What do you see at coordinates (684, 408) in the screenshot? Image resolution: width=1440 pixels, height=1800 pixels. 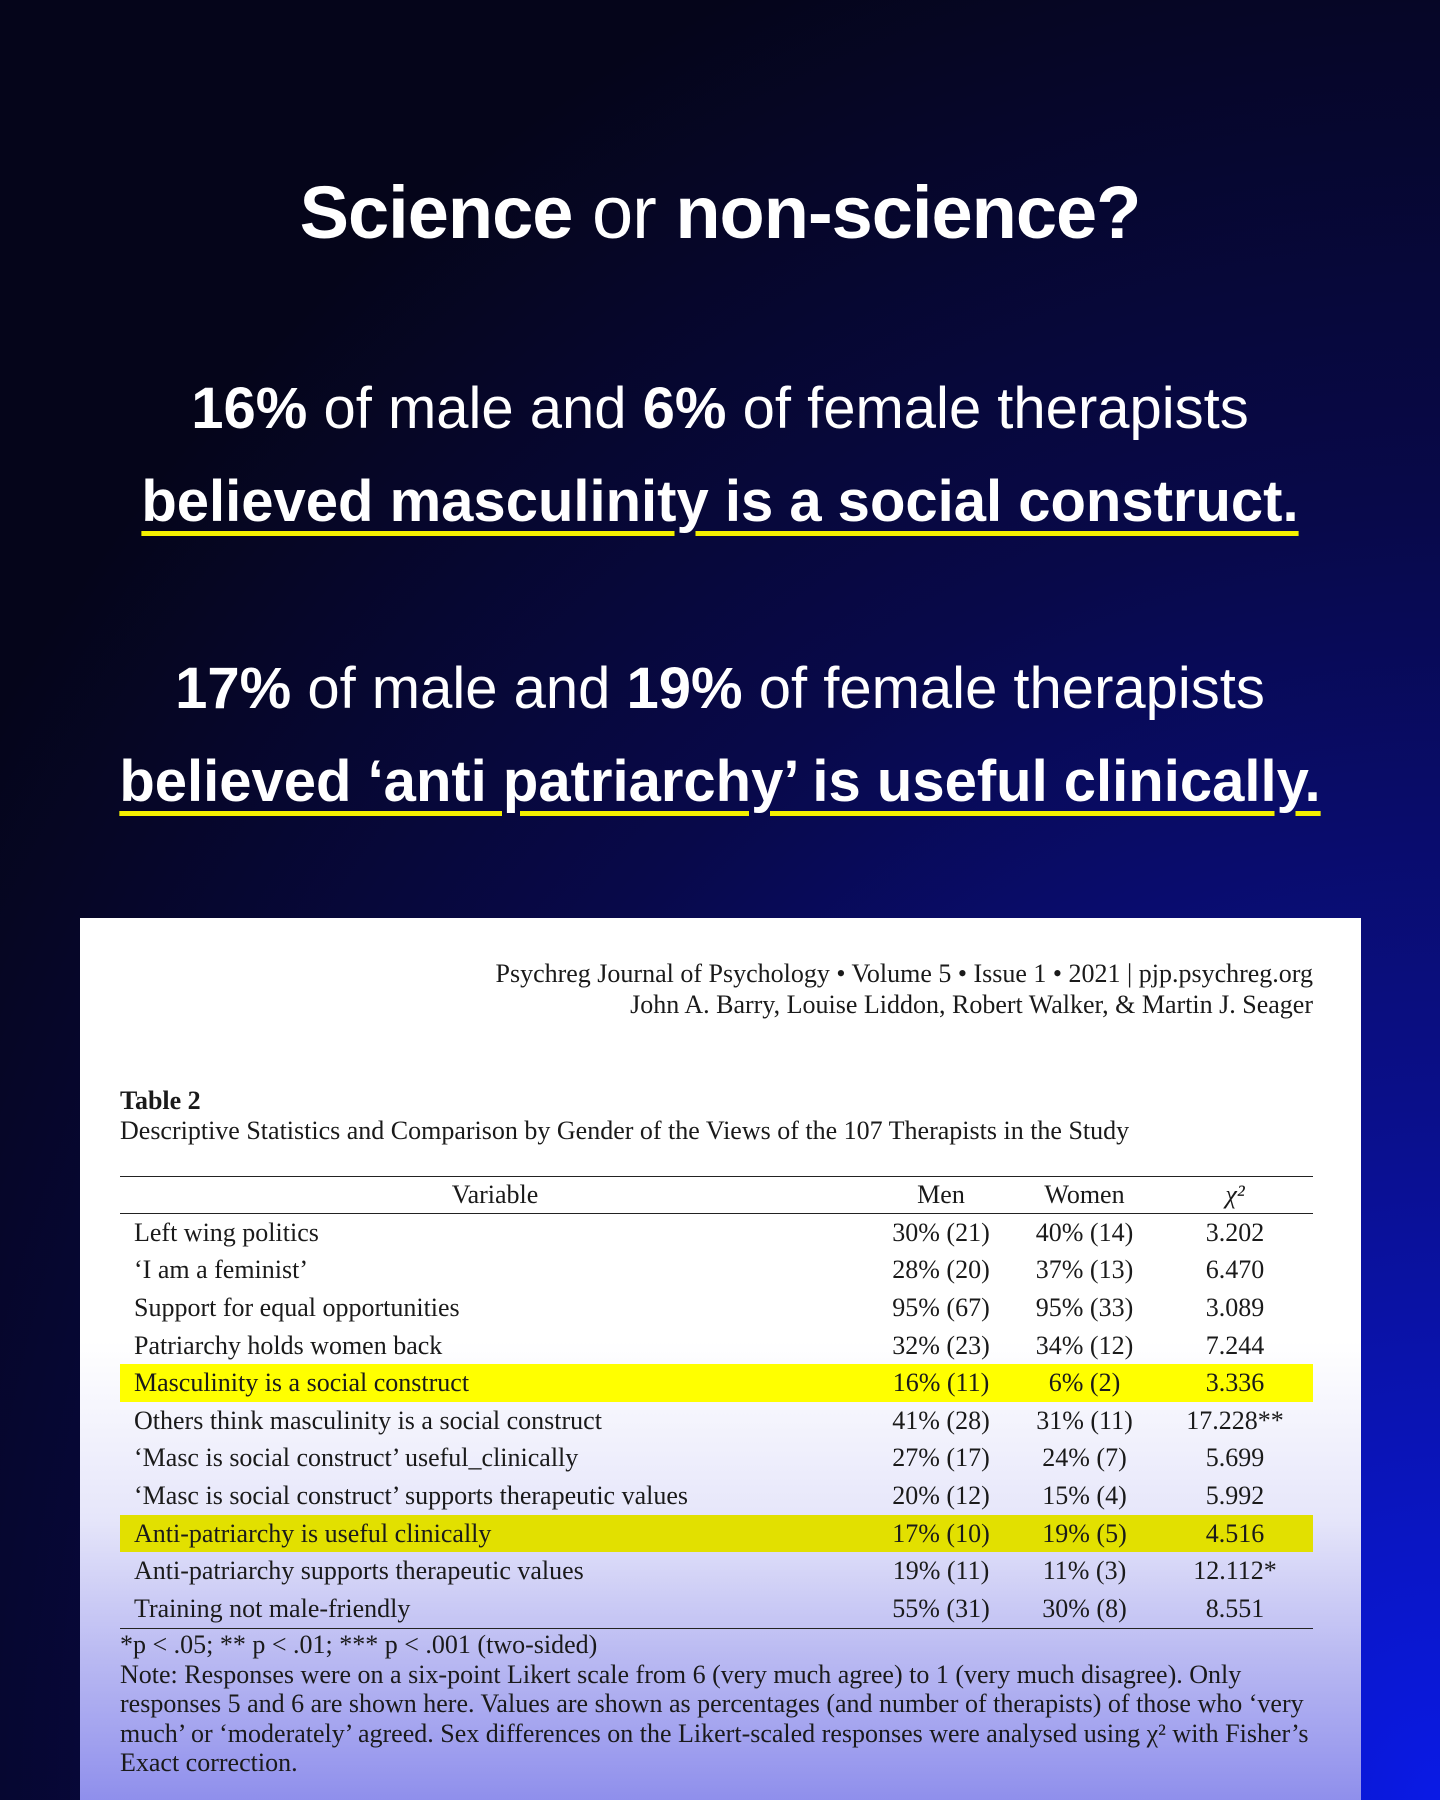 I see `stat1-female-pct: 6%` at bounding box center [684, 408].